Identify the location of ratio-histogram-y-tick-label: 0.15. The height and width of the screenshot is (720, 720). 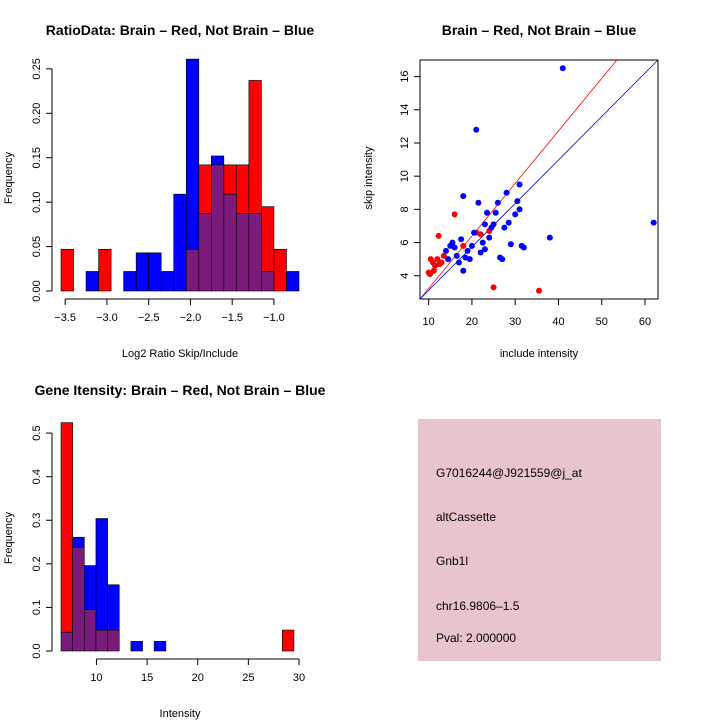
(37, 157).